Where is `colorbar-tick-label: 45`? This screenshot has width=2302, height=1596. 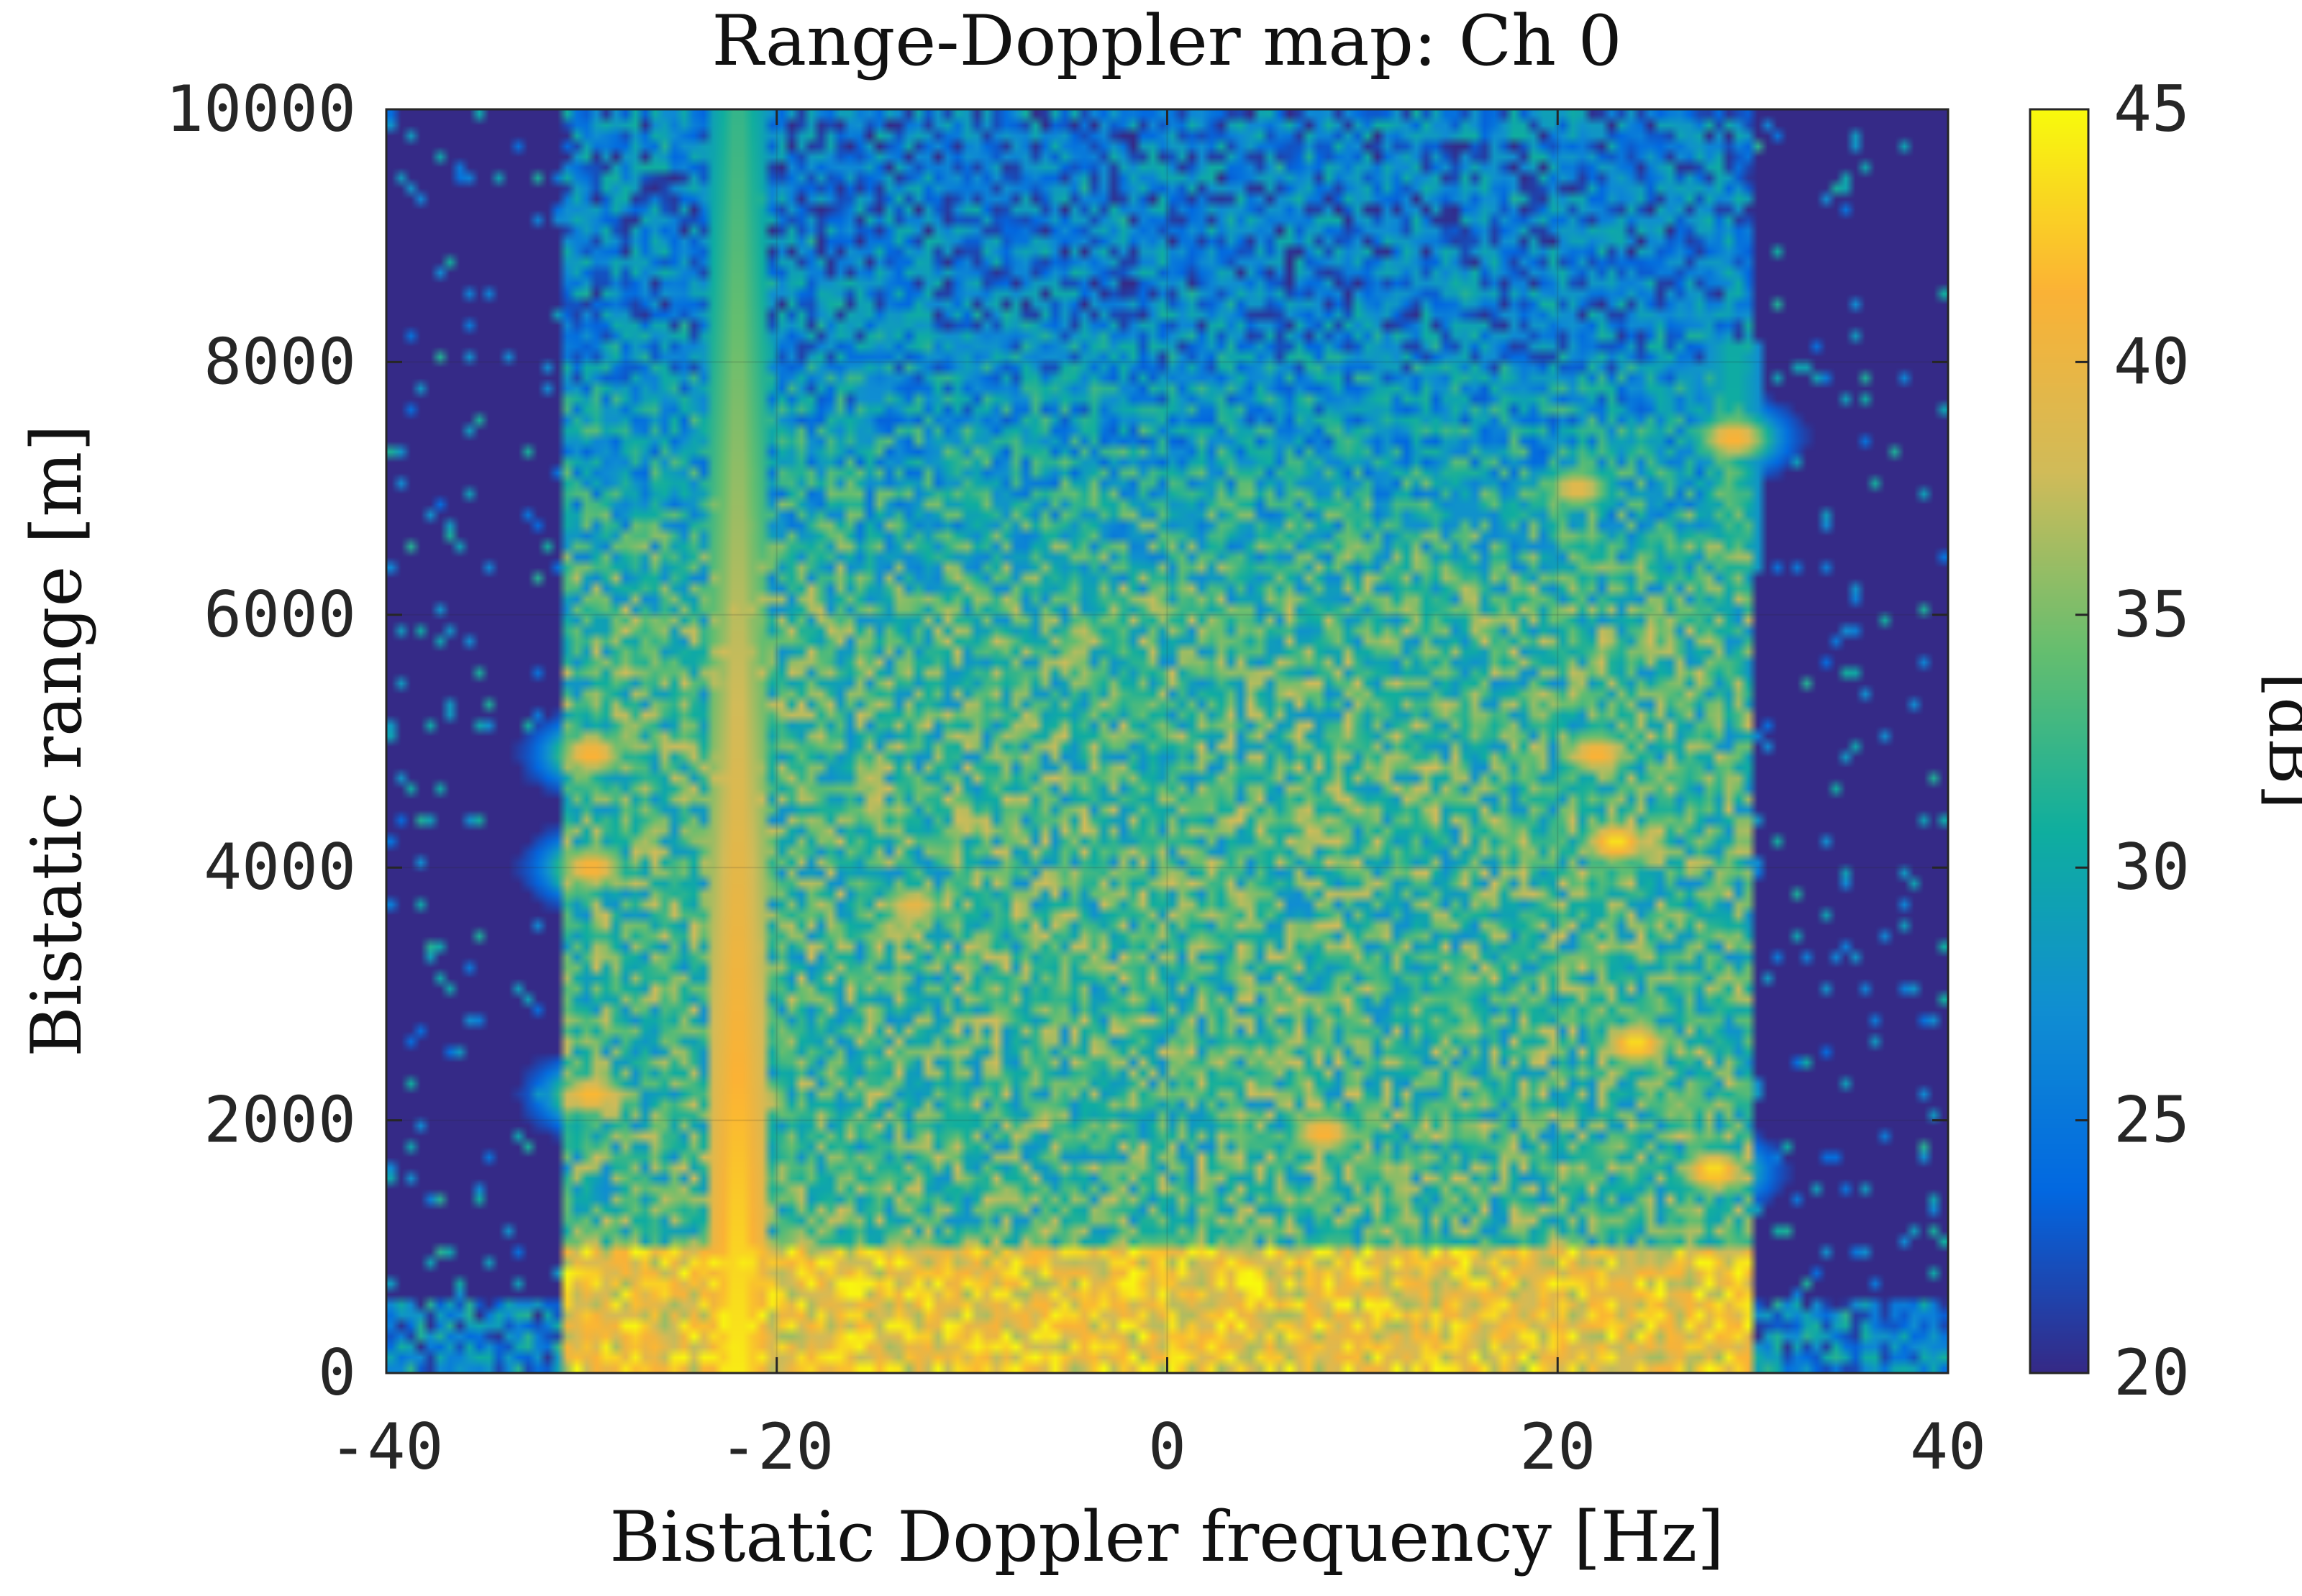 colorbar-tick-label: 45 is located at coordinates (2152, 109).